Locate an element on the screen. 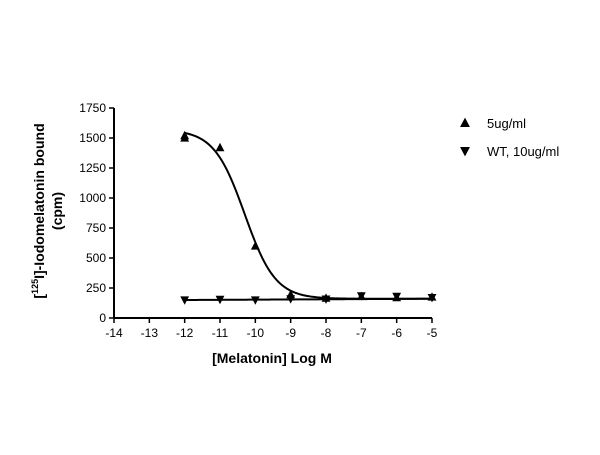 Image resolution: width=600 pixels, height=455 pixels. legend-label-series-2: WT, 10ug/ml is located at coordinates (523, 151).